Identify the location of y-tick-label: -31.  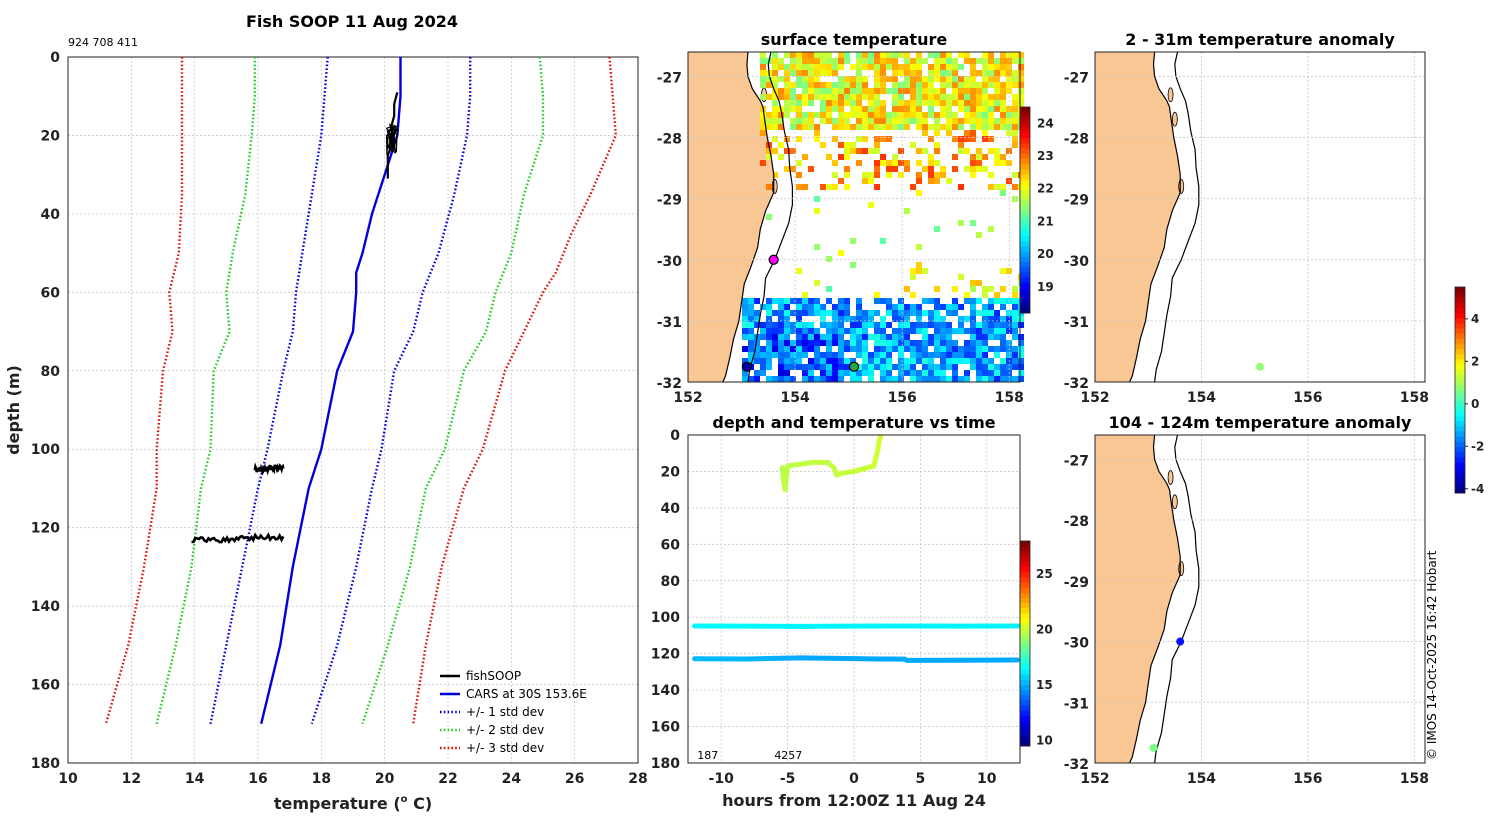
(1076, 704).